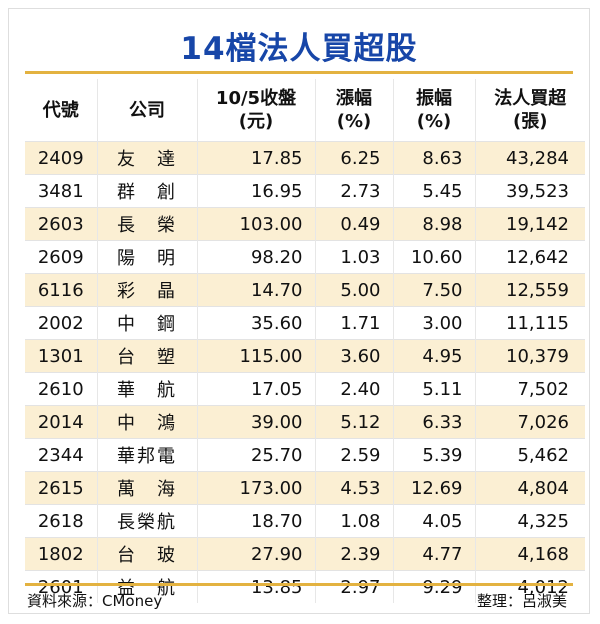  I want to click on table-row: 2610 華 航 17.05 2.40 5.11 7,502, so click(305, 389).